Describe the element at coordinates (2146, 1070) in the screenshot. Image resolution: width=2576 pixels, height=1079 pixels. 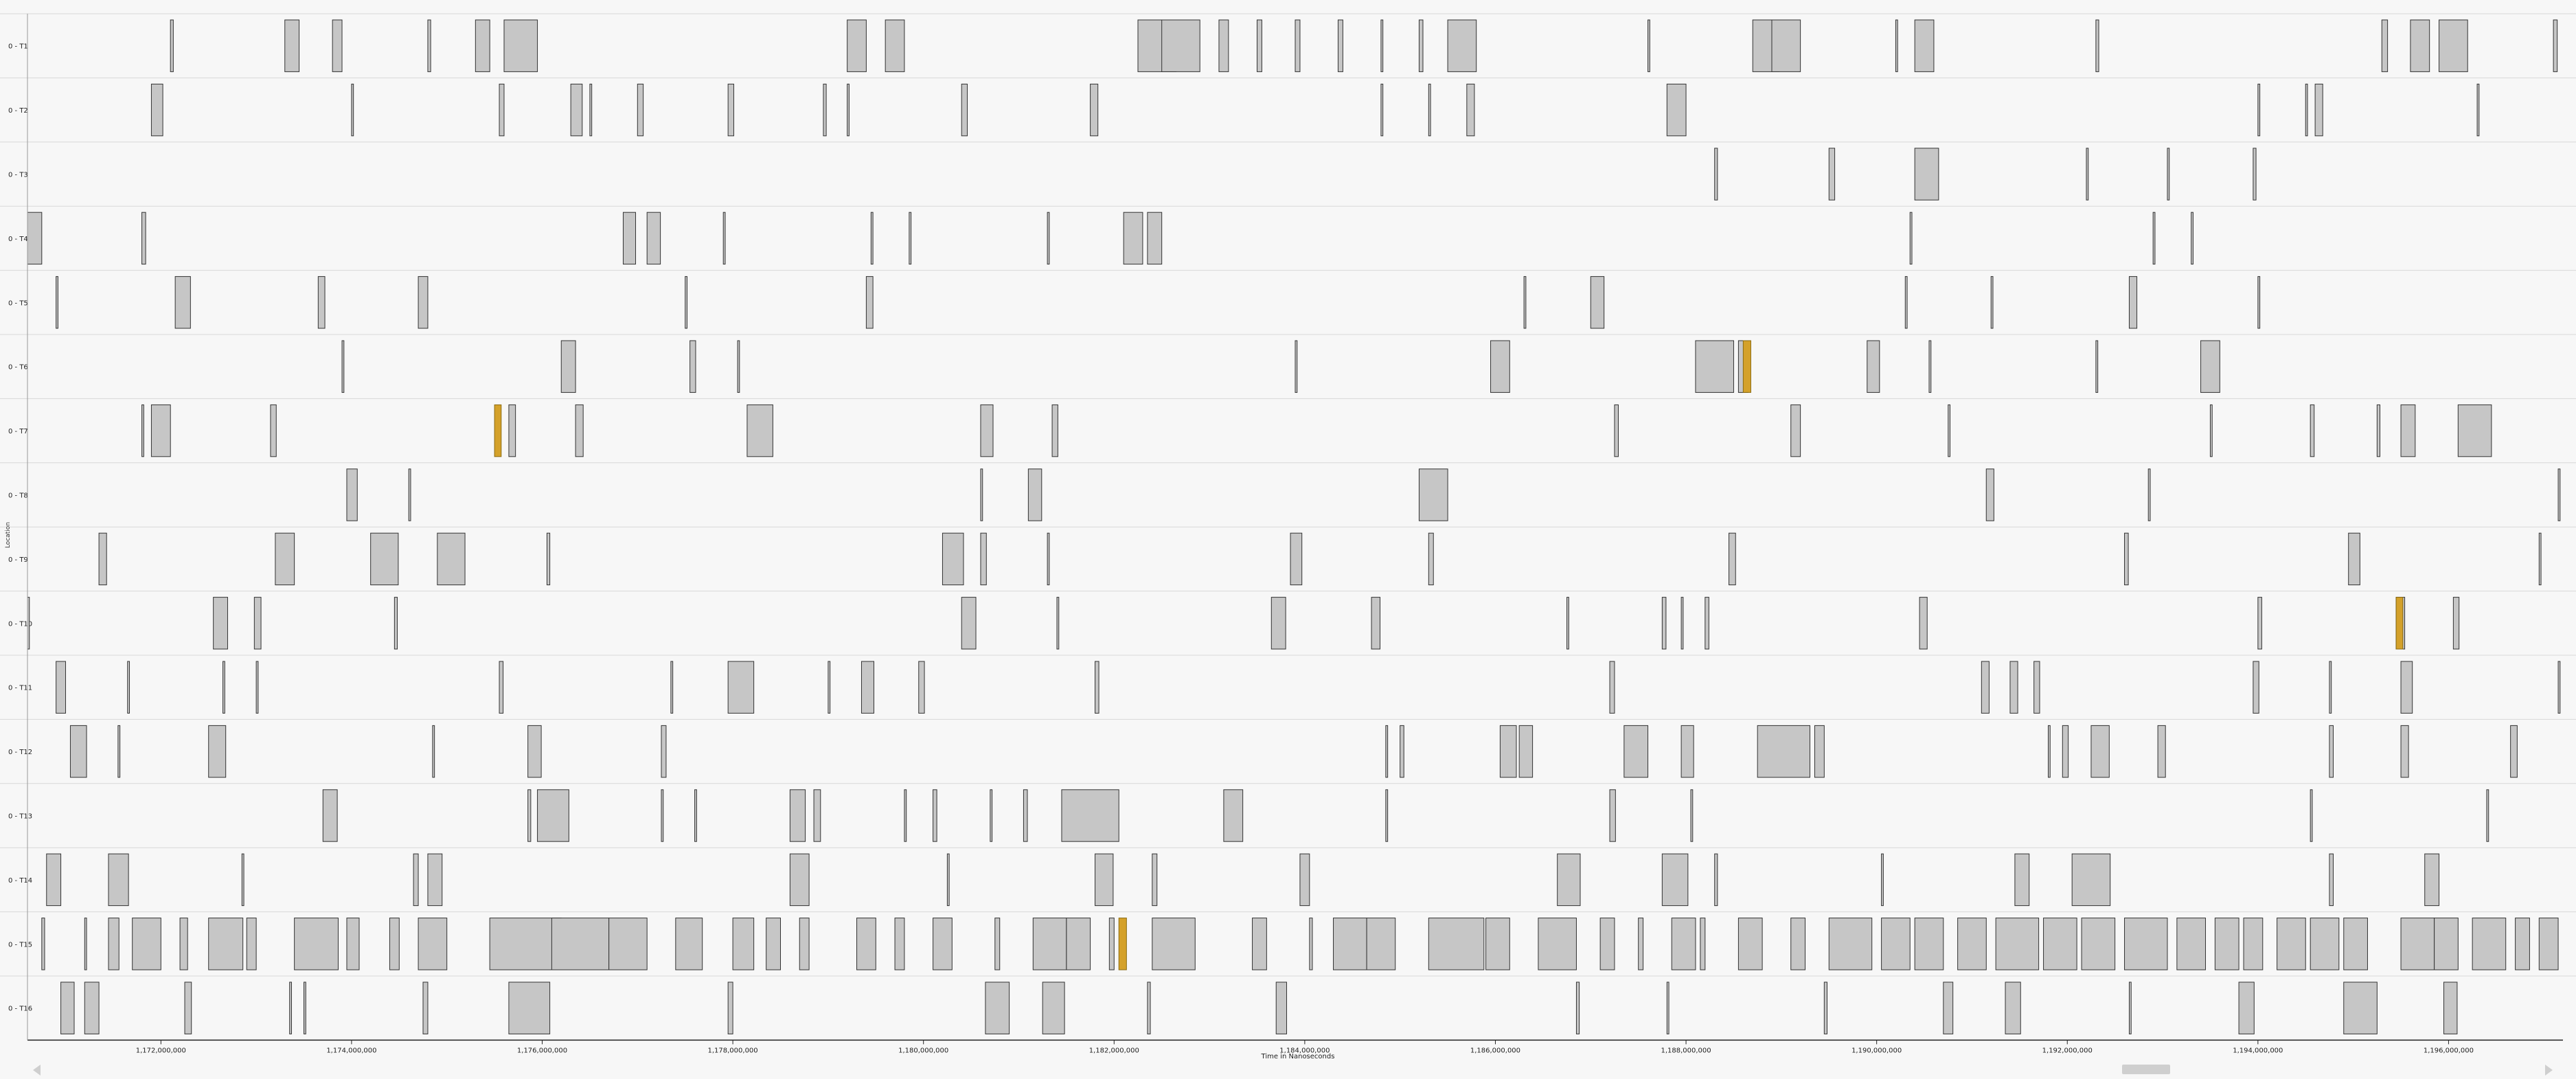
I see `scroll-thumb` at that location.